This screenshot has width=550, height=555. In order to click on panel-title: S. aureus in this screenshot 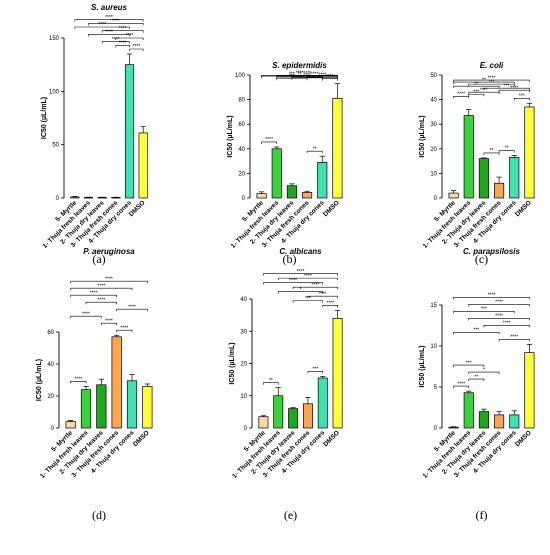, I will do `click(109, 7)`.